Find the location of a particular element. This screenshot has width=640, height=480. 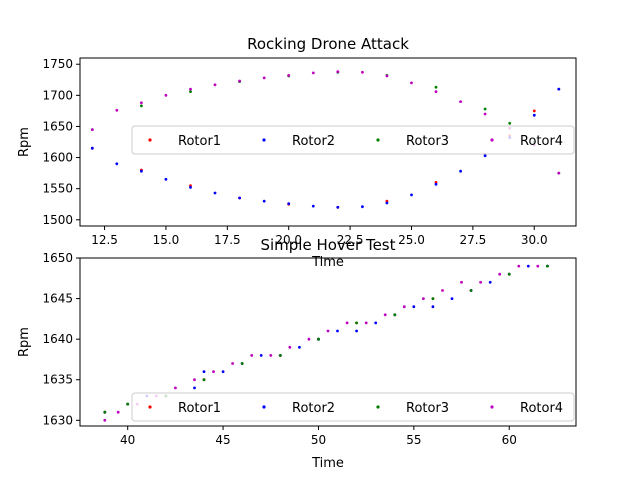

x-tick-label: 50 is located at coordinates (318, 440).